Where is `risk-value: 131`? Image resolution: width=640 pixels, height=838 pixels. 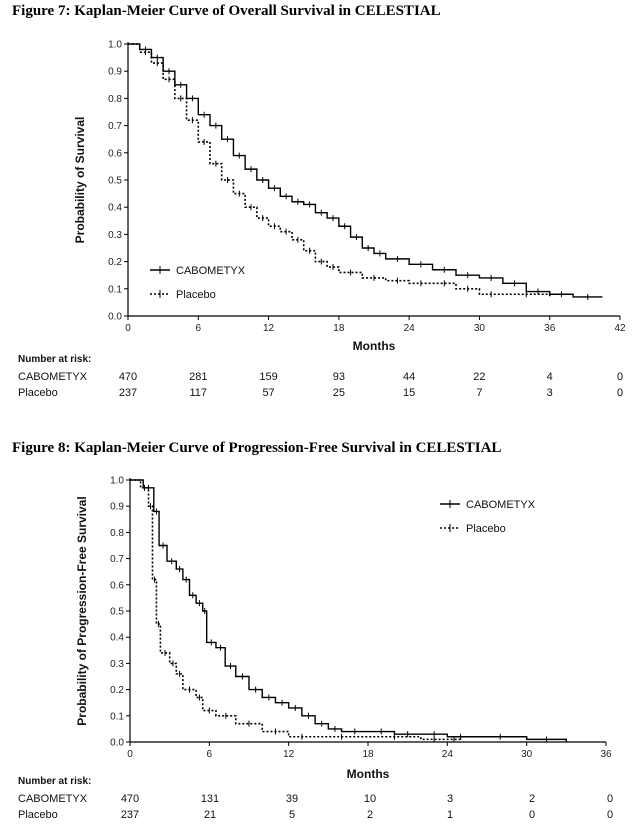
risk-value: 131 is located at coordinates (210, 799).